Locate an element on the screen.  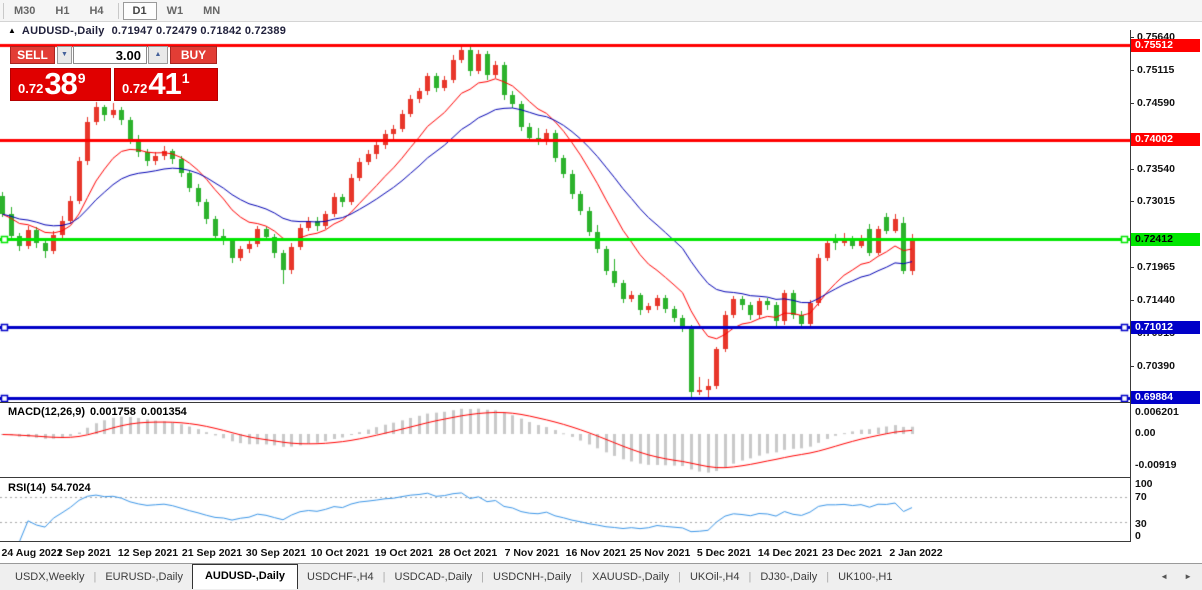
volume-decrease-button: ▼ is located at coordinates (64, 55).